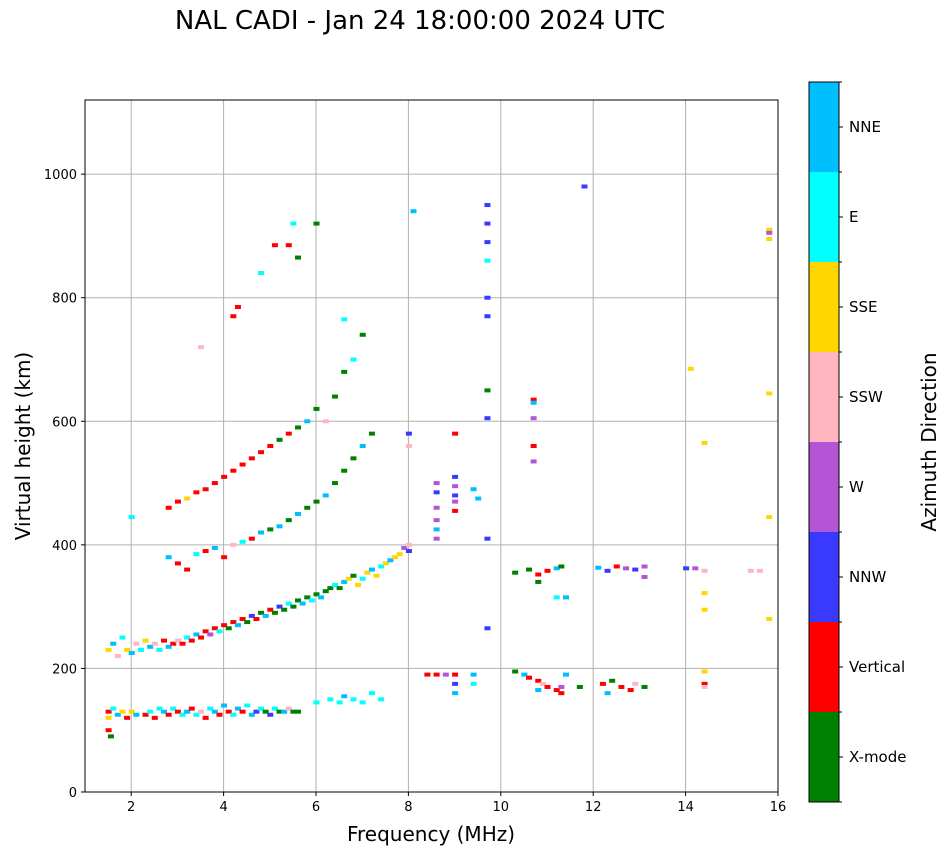 This screenshot has height=856, width=951. What do you see at coordinates (456, 803) in the screenshot?
I see `x-axis-ticks: 2 4 6 8 10 12 14 16` at bounding box center [456, 803].